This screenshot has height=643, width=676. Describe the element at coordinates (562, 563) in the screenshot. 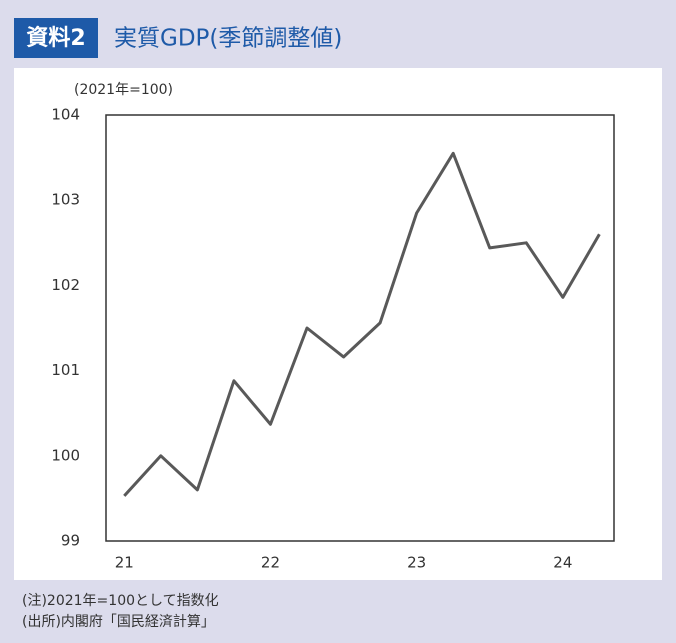

I see `x-tick-label: 24` at that location.